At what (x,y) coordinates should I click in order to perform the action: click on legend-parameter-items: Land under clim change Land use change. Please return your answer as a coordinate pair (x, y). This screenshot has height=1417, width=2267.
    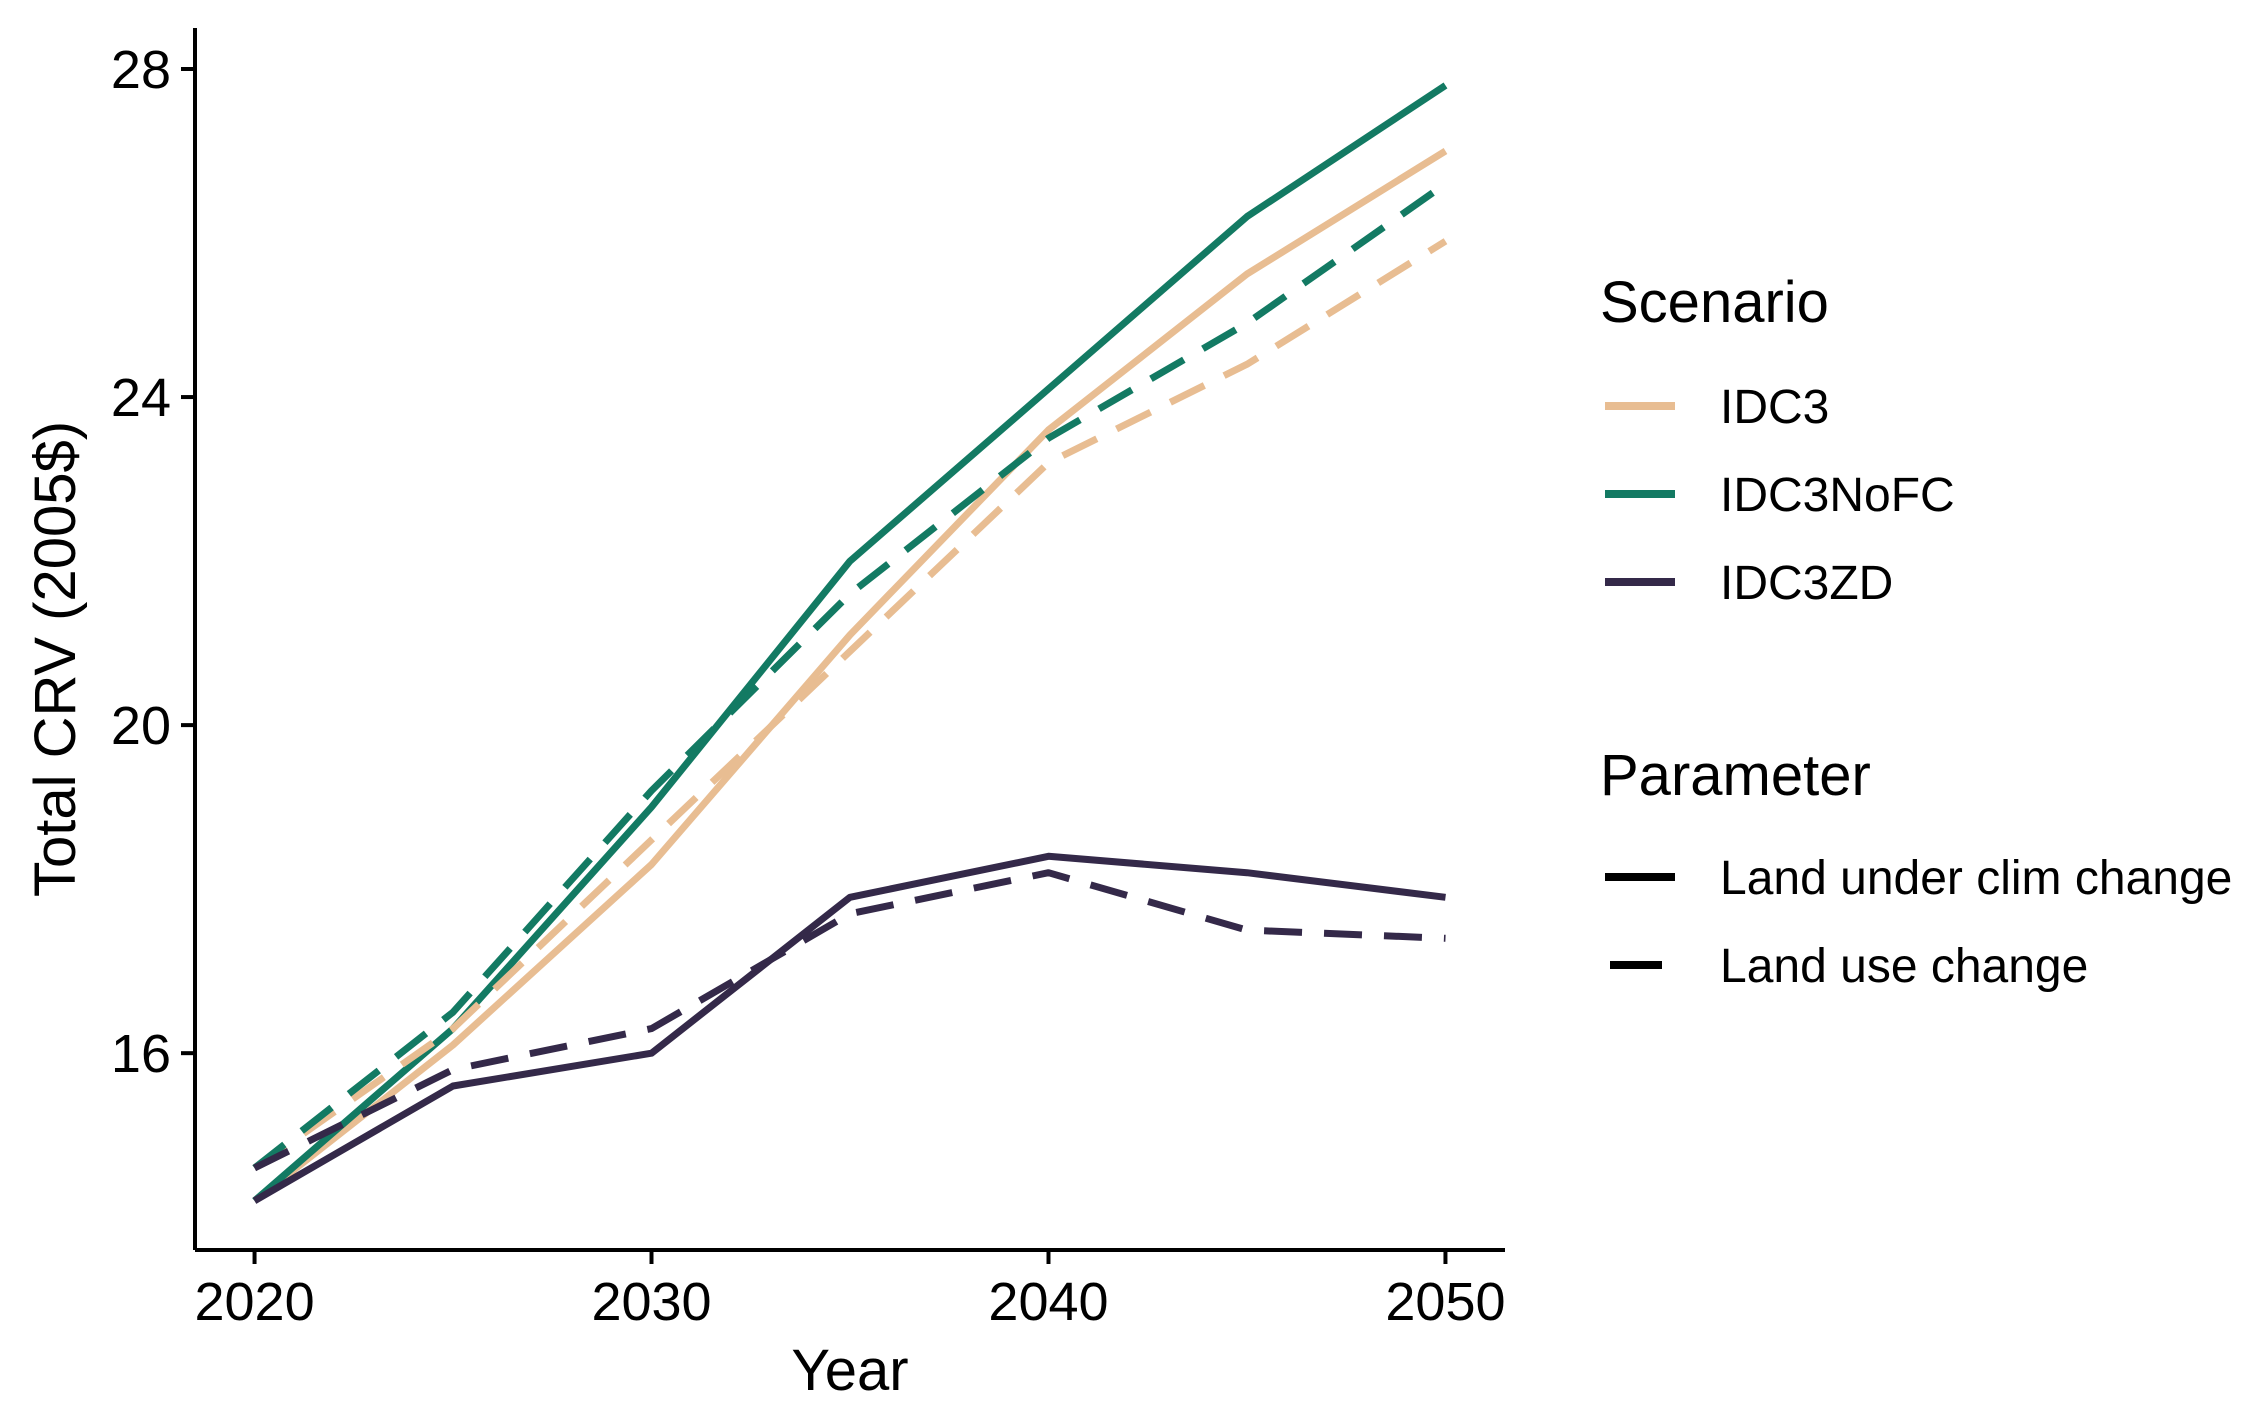
    Looking at the image, I should click on (1918, 922).